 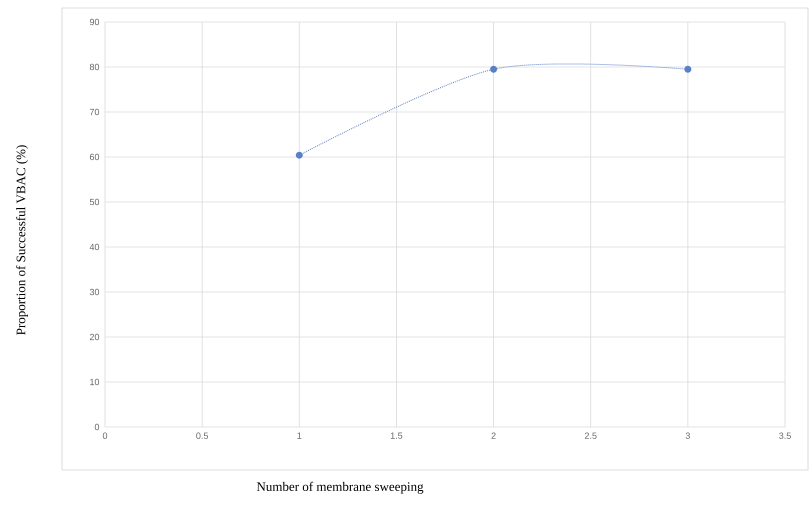 I want to click on x-tick-label: 3.5, so click(x=785, y=435).